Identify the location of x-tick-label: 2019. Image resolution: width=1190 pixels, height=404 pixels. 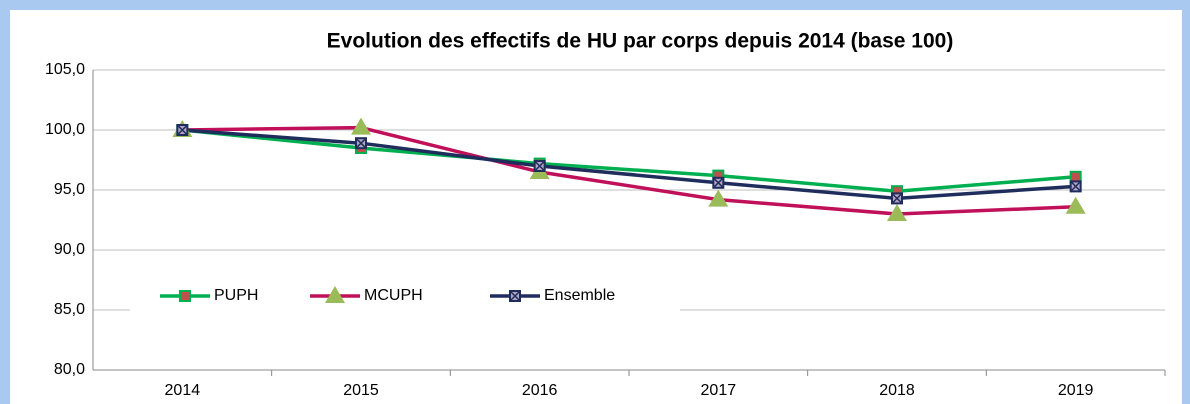
(1076, 390).